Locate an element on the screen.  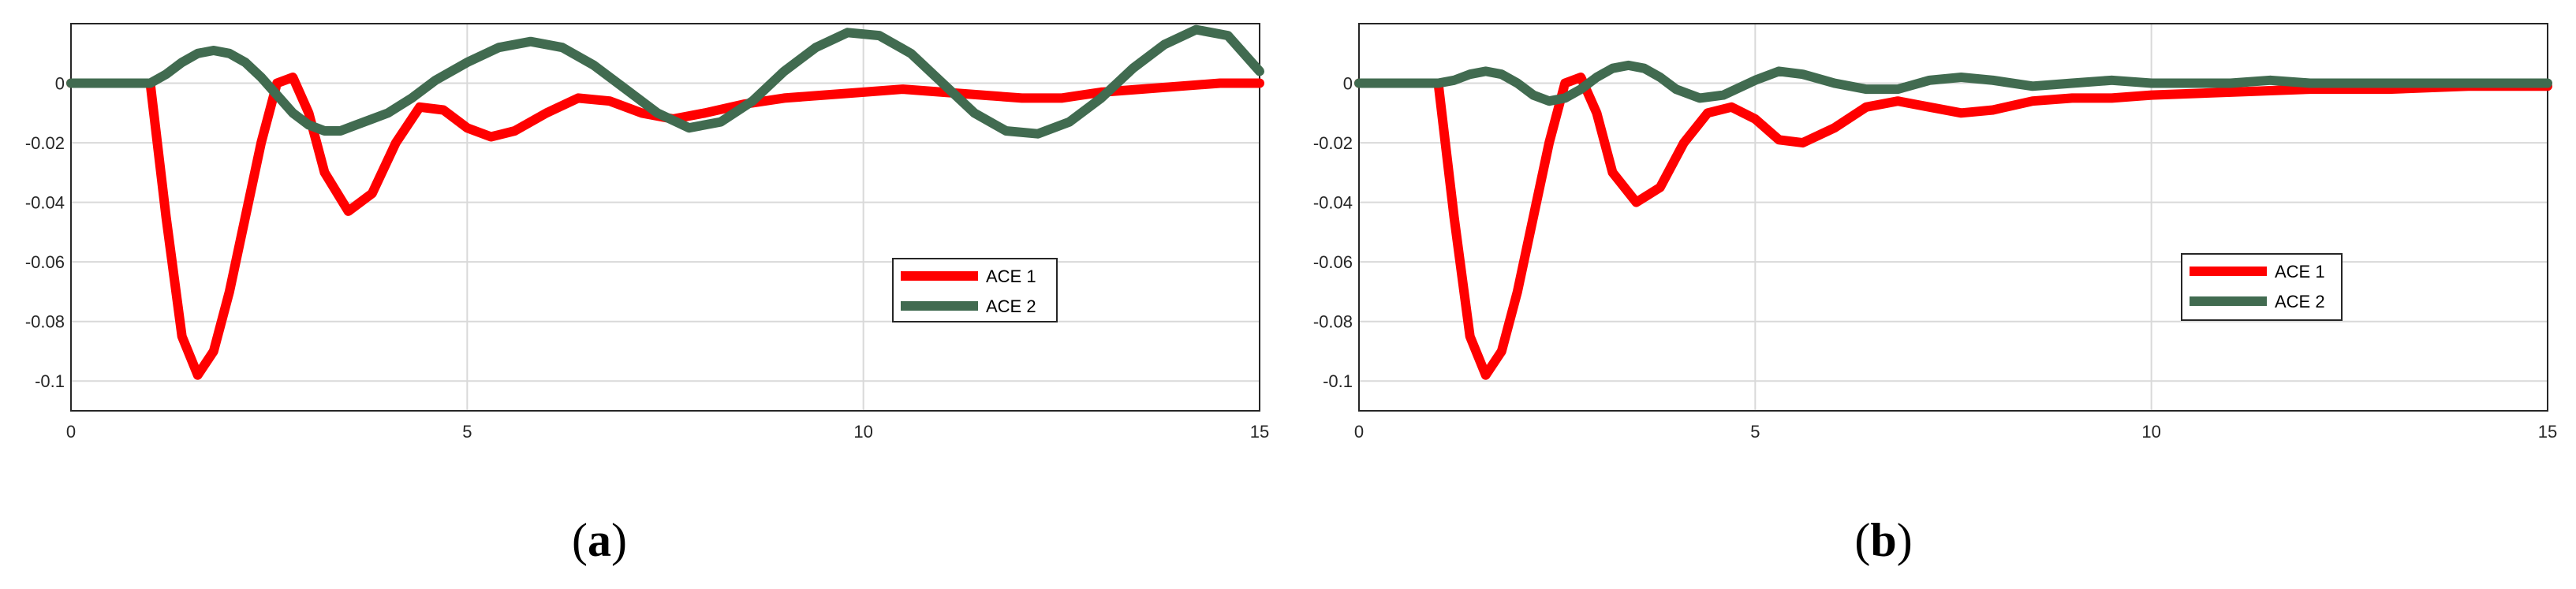
panel-caption: (a) is located at coordinates (599, 540).